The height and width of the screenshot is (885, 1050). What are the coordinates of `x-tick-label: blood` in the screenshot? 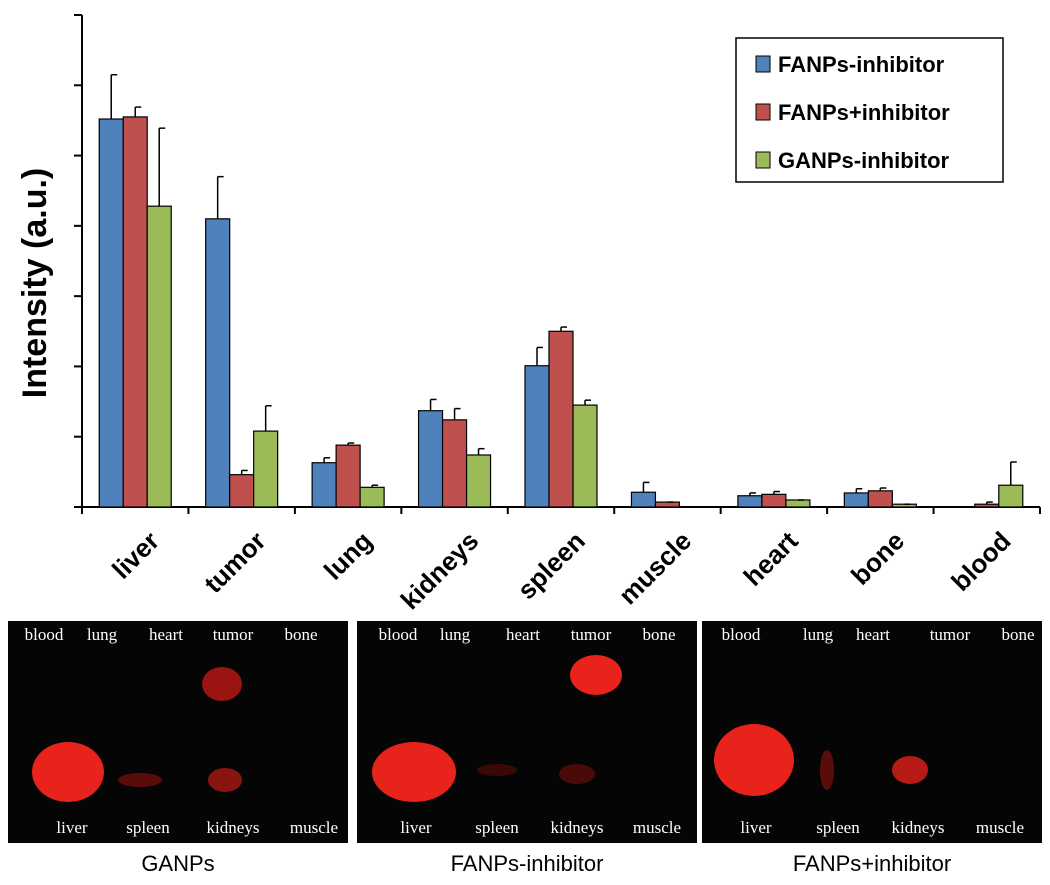 It's located at (980, 561).